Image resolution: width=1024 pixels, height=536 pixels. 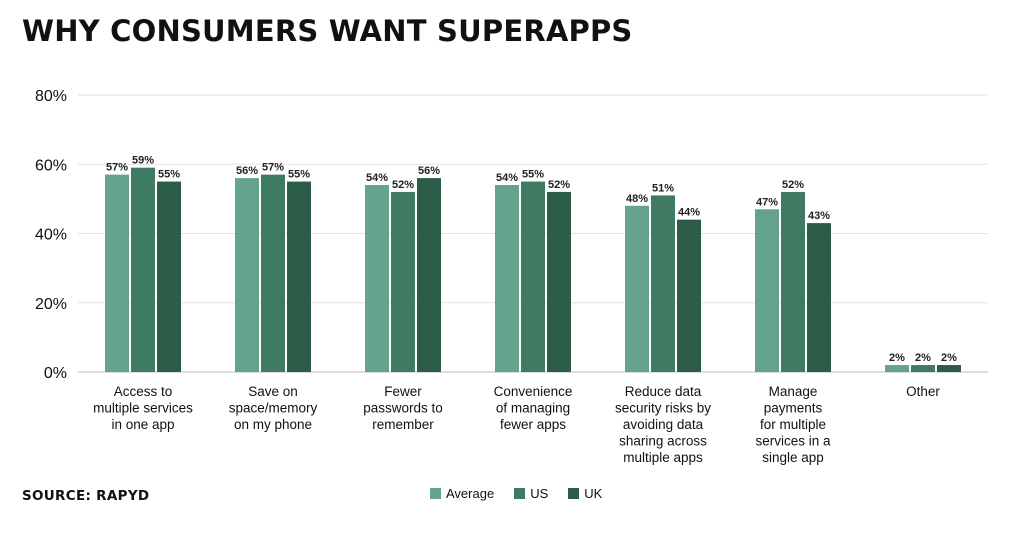 I want to click on legend-label: UK, so click(x=593, y=493).